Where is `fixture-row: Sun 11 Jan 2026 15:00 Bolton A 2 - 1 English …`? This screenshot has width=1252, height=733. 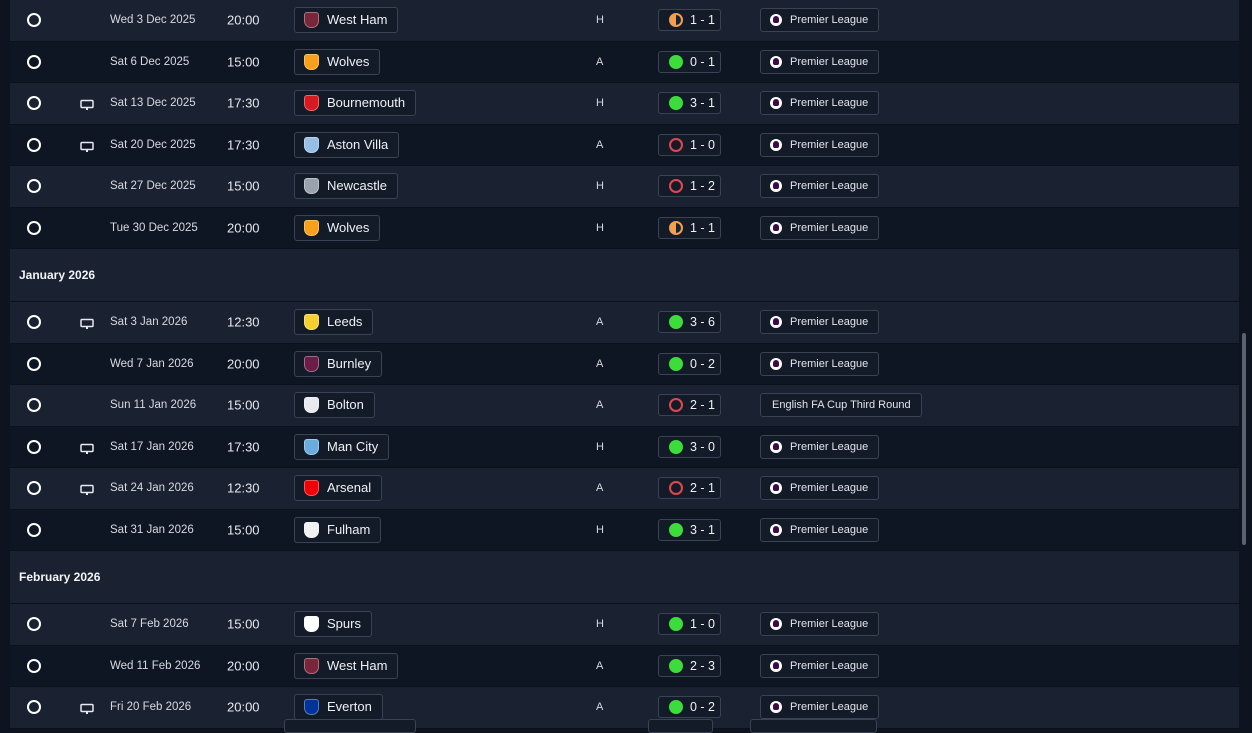
fixture-row: Sun 11 Jan 2026 15:00 Bolton A 2 - 1 English … is located at coordinates (624, 406).